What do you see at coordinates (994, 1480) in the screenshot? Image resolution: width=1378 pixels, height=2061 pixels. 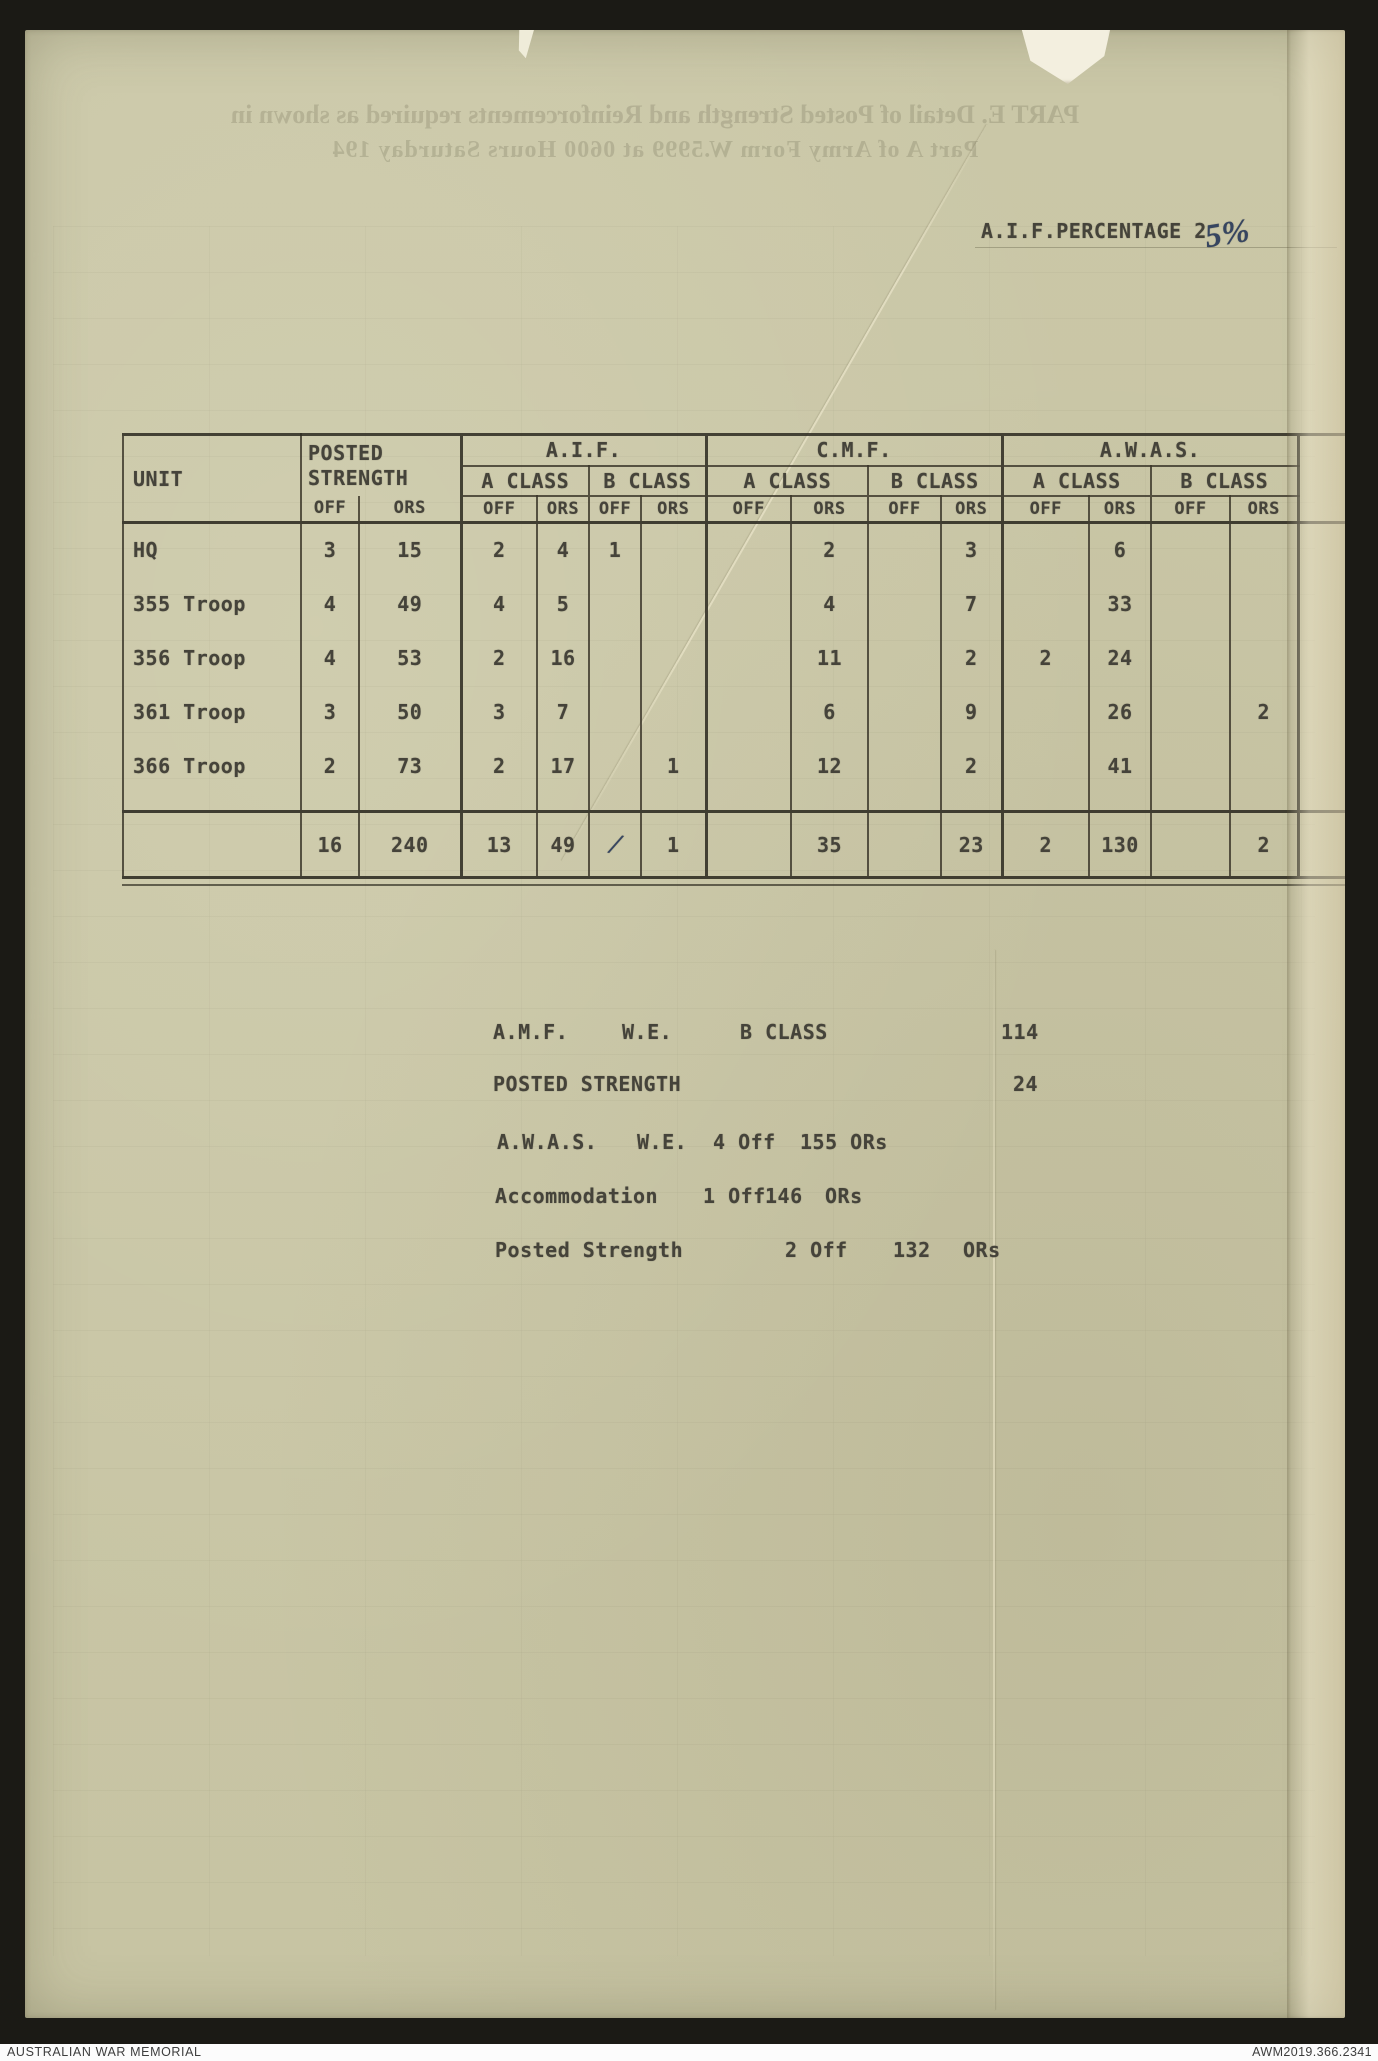 I see `paper-crease-vertical` at bounding box center [994, 1480].